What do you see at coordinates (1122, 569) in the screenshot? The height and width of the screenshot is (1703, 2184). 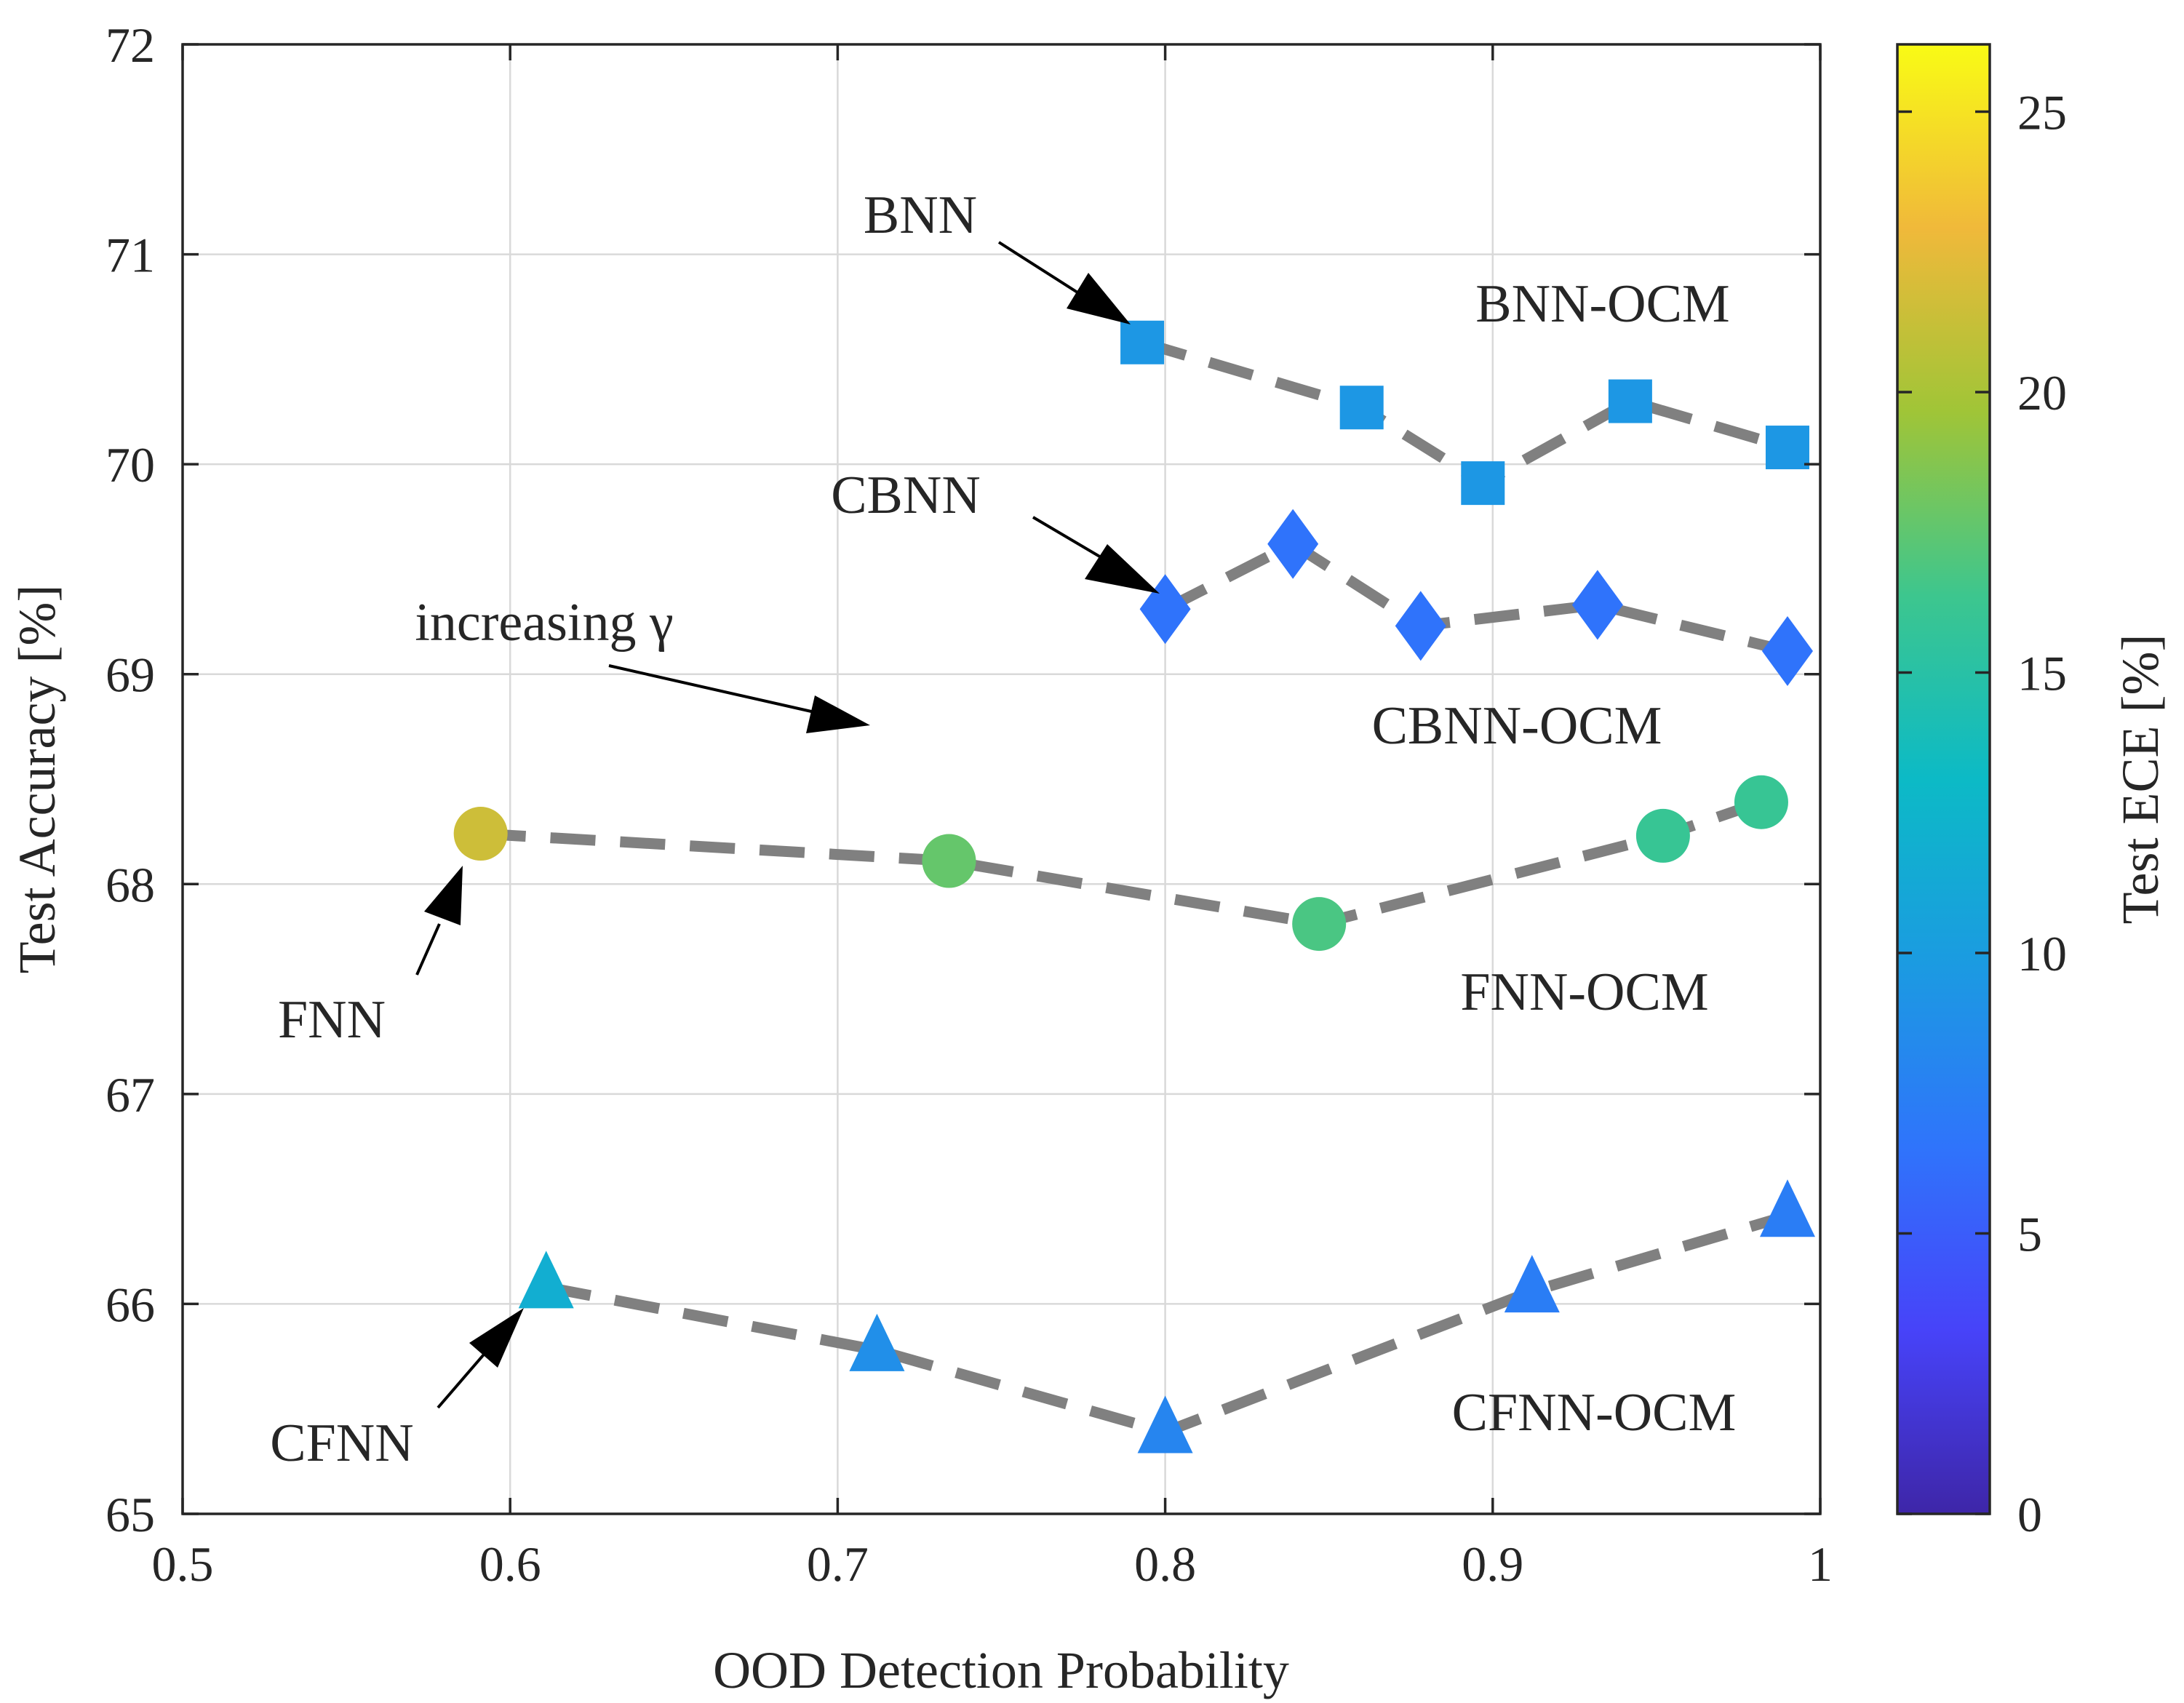 I see `annotation-arrowhead-cbnn` at bounding box center [1122, 569].